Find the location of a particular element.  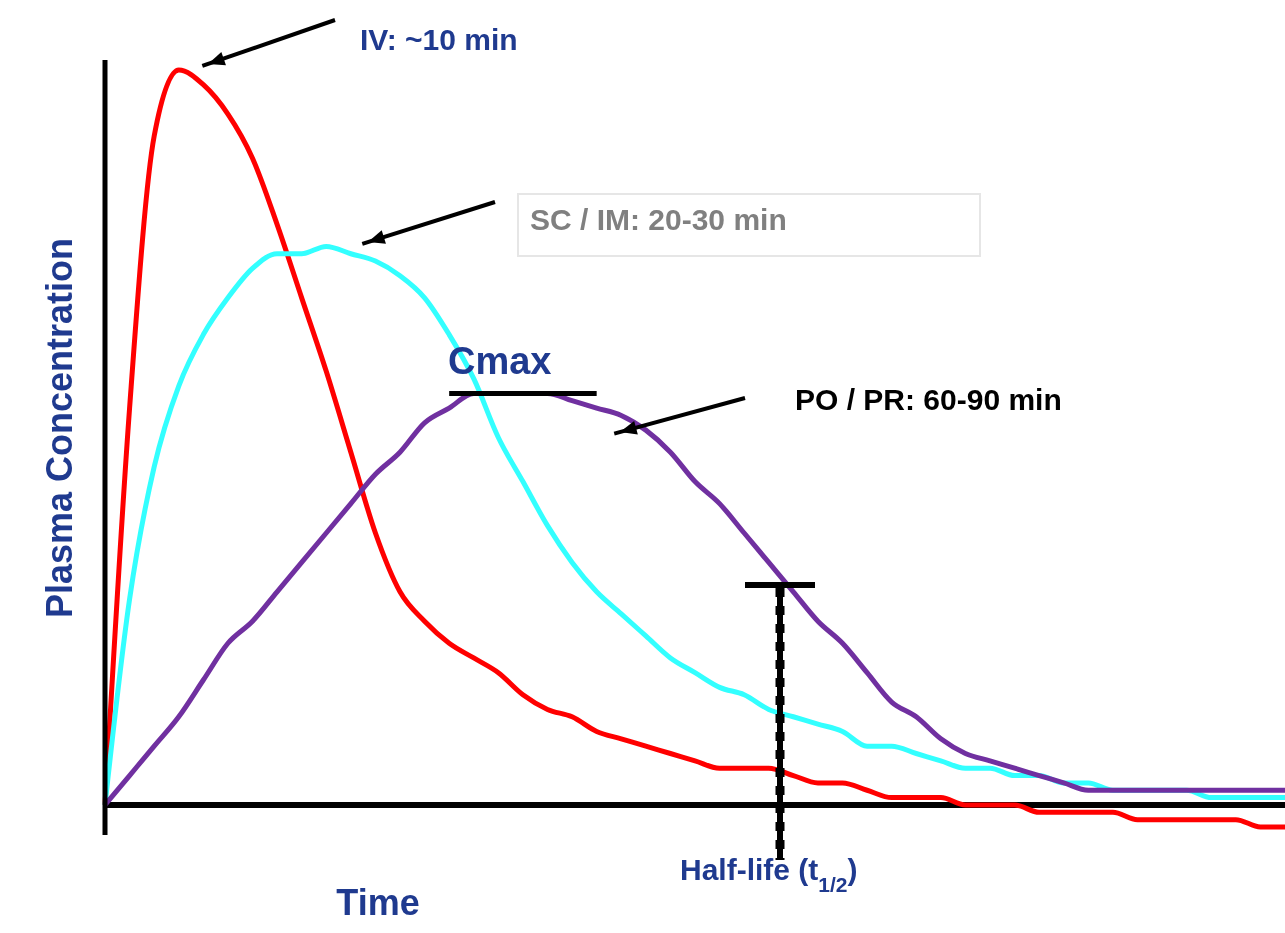

annotation: PO / PR: 60-90 min is located at coordinates (928, 399).